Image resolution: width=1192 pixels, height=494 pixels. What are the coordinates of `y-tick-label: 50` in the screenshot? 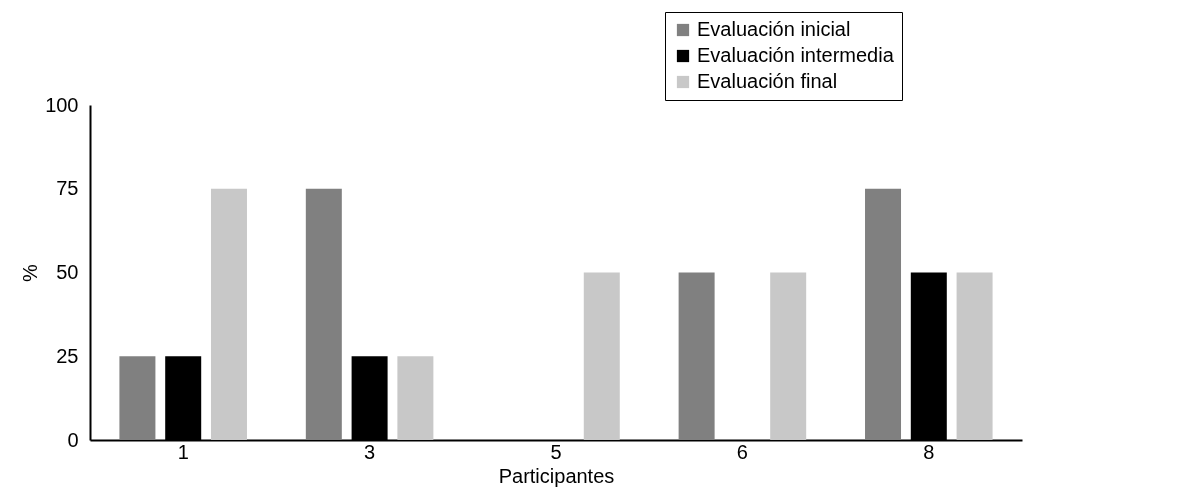 It's located at (67, 272).